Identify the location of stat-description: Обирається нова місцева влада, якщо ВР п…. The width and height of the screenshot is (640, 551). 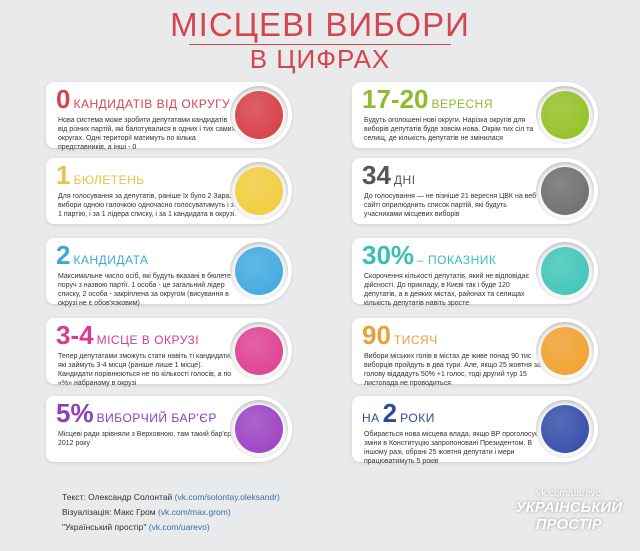
(451, 448).